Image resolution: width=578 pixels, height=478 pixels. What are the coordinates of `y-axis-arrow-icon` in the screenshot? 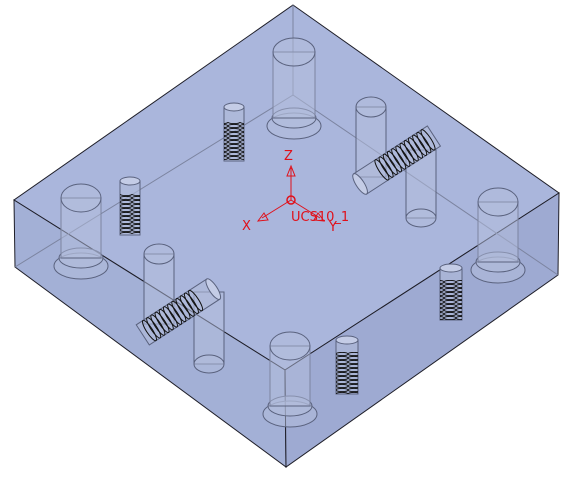 It's located at (319, 217).